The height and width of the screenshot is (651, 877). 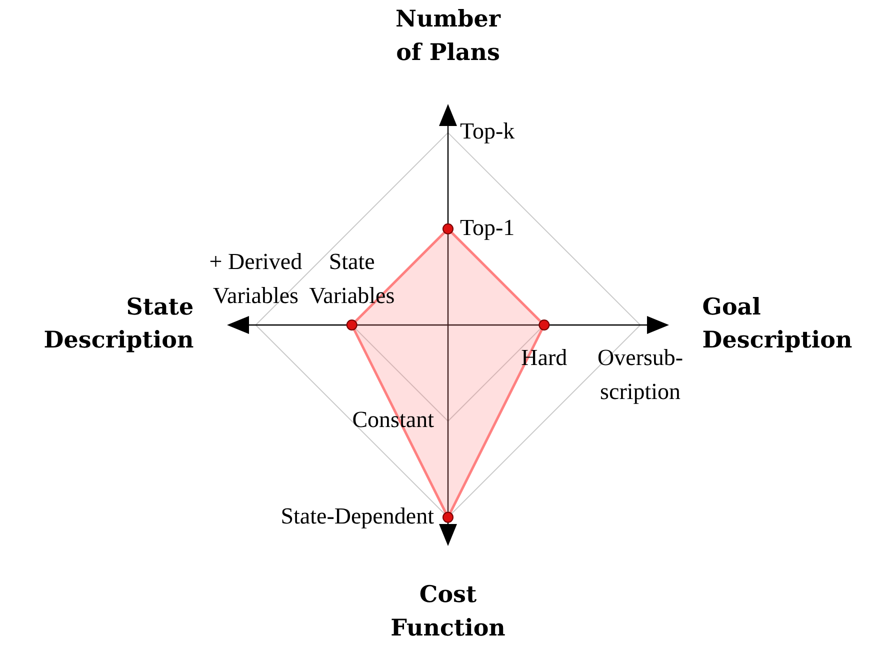 What do you see at coordinates (449, 36) in the screenshot?
I see `spoke-label: Number of Plans` at bounding box center [449, 36].